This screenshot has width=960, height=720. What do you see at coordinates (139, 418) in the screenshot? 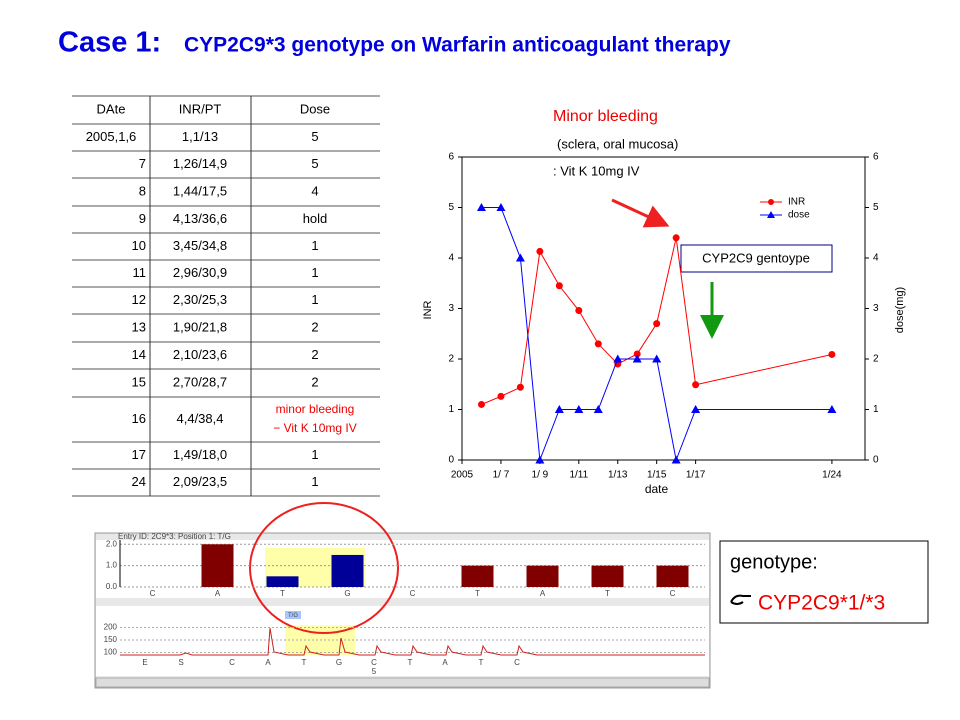
I see `table-cell: 16` at bounding box center [139, 418].